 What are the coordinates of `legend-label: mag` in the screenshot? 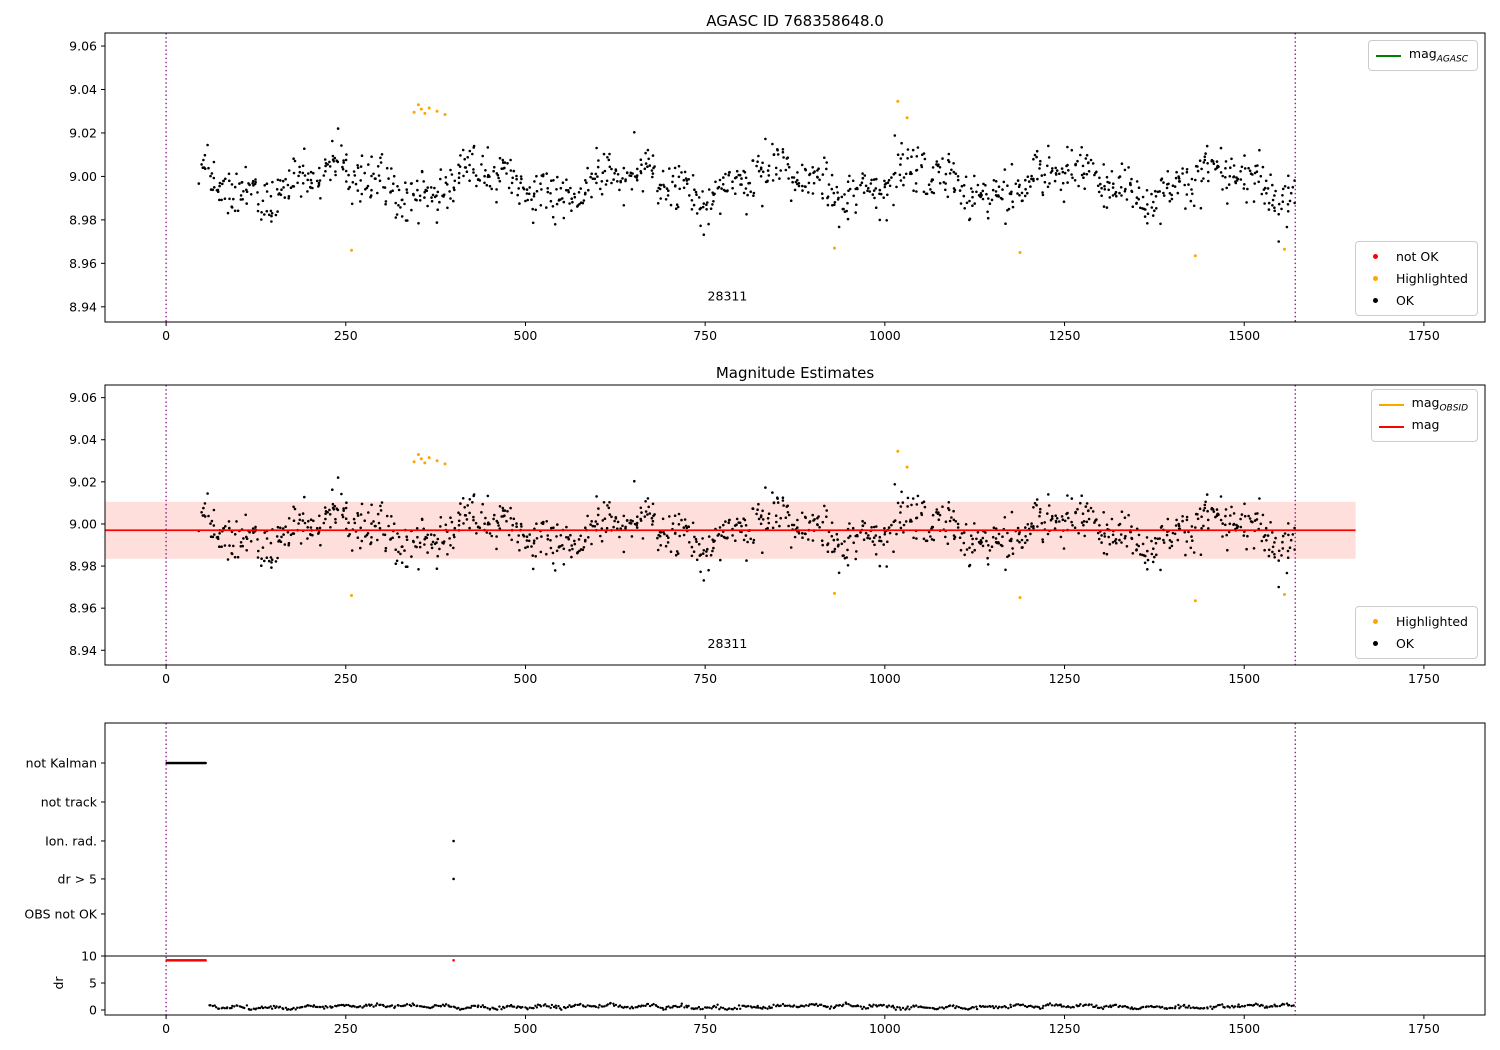 It's located at (1425, 425).